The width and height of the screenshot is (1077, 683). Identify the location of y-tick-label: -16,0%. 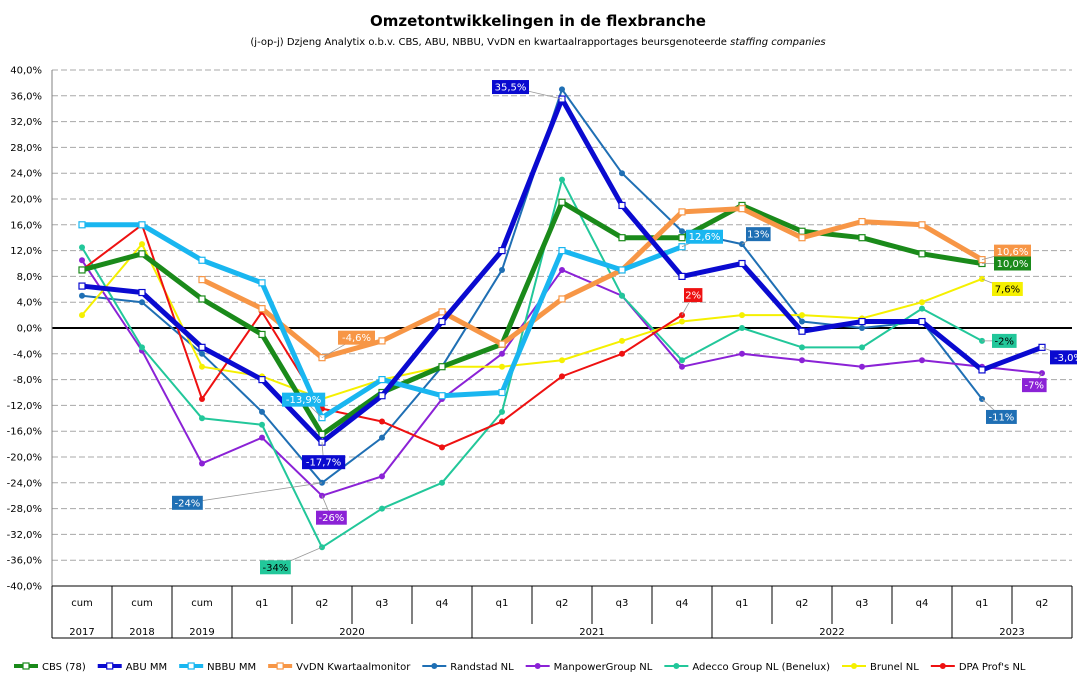
(24, 432).